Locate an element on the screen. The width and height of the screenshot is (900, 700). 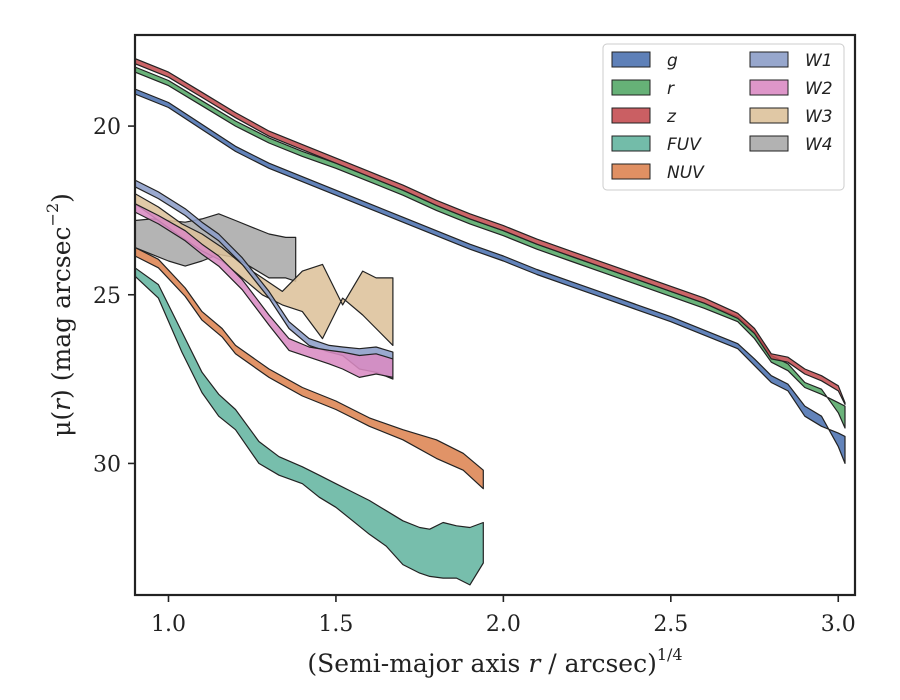
y-tick-label: 25 is located at coordinates (107, 296).